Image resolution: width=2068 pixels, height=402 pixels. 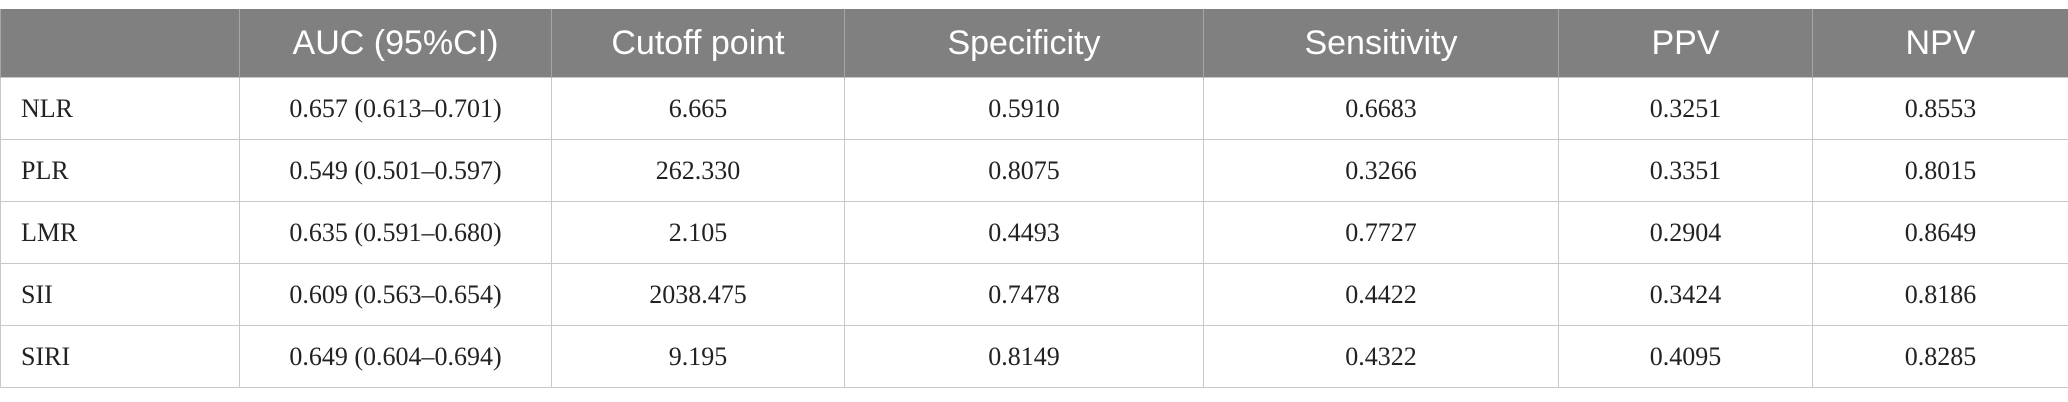 What do you see at coordinates (1940, 232) in the screenshot?
I see `table-cell: 0.8649` at bounding box center [1940, 232].